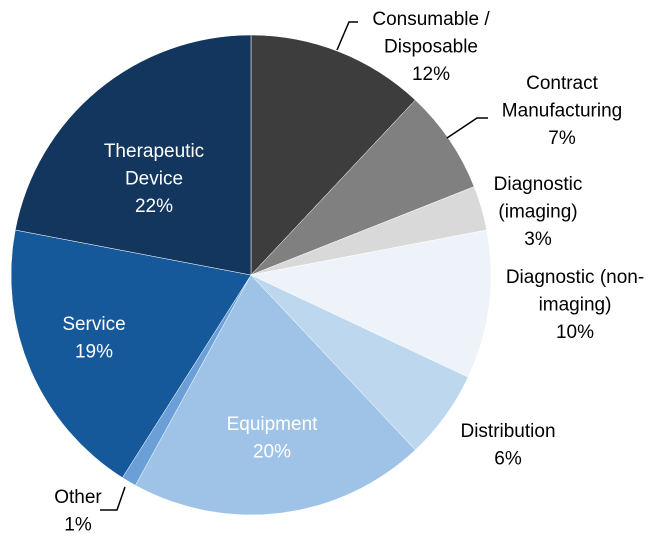 The image size is (672, 542). I want to click on slice-label: Consumable / Disposable, so click(431, 33).